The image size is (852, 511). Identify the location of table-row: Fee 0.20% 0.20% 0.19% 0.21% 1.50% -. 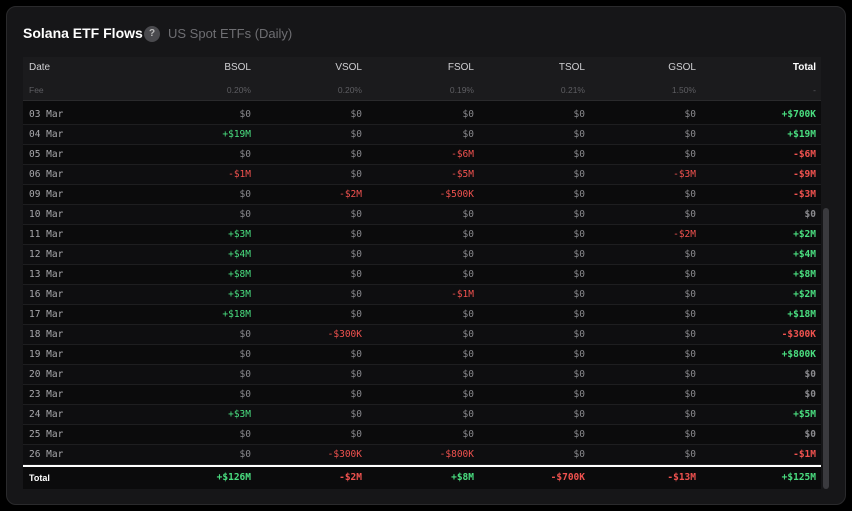
(422, 90).